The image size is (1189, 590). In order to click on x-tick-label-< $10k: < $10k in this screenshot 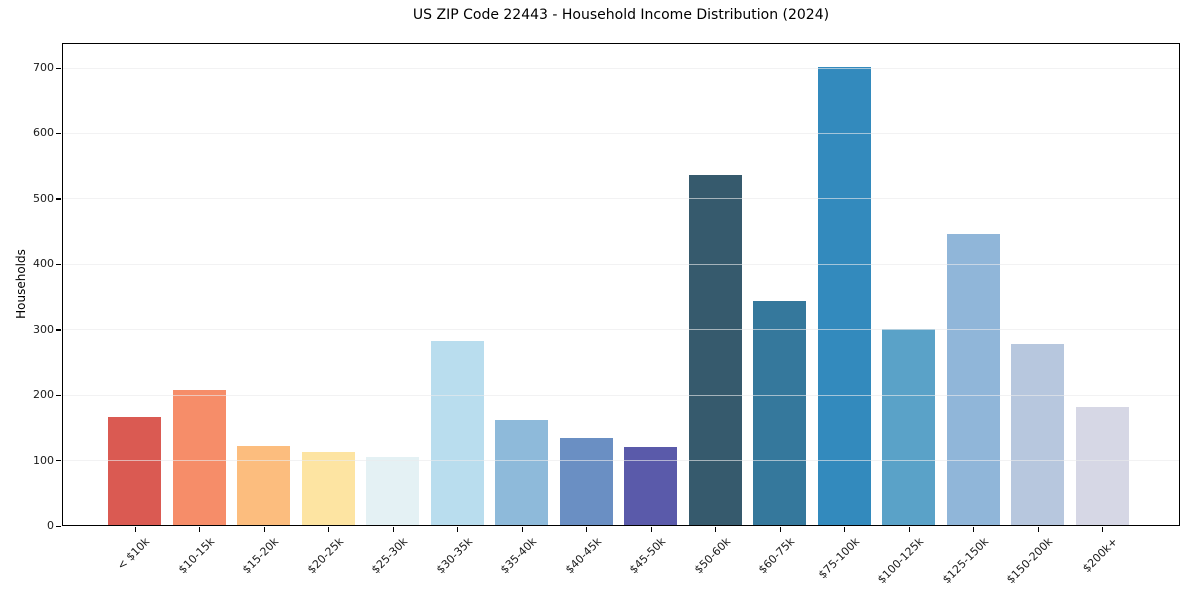, I will do `click(133, 554)`.